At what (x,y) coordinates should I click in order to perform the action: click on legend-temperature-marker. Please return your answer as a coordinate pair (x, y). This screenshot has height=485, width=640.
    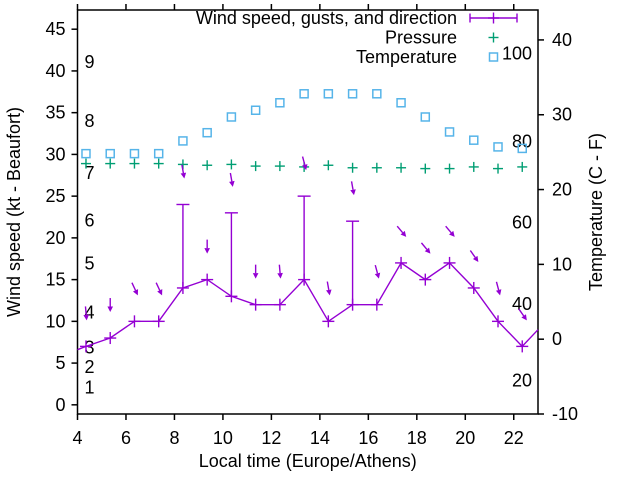
    Looking at the image, I should click on (493, 57).